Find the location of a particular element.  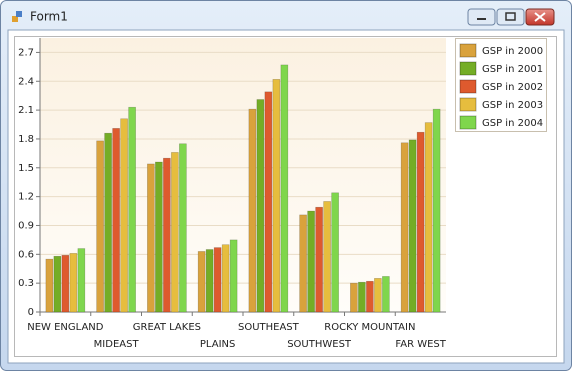

maximize-button is located at coordinates (510, 17).